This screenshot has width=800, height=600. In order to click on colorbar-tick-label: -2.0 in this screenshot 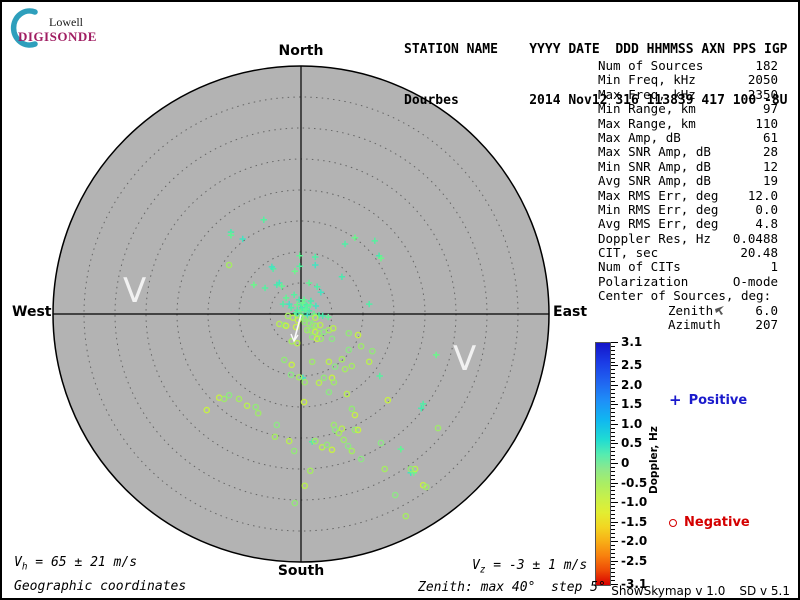, I will do `click(634, 541)`.